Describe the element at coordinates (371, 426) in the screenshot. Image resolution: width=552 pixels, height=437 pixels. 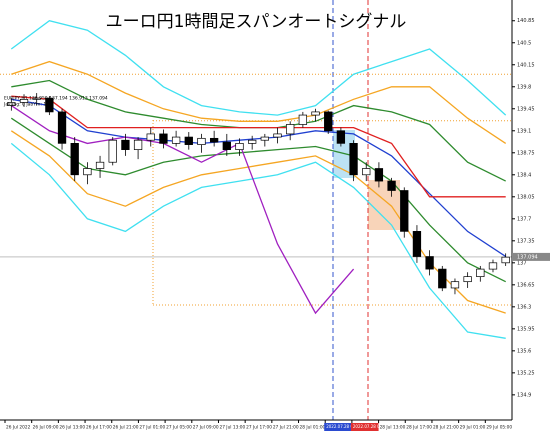
I see `x-tick-label: 2022.07.28 09:00` at that location.